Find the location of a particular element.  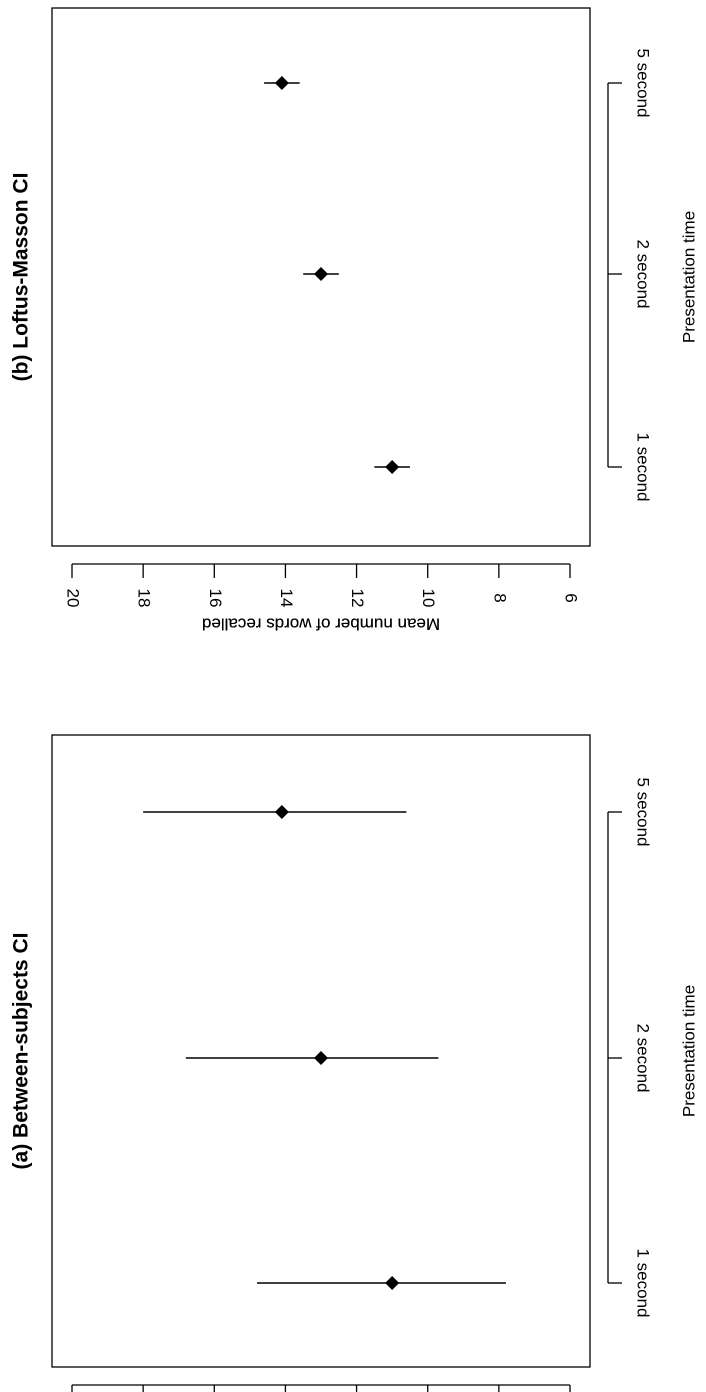

chart-title: (b) Loftus-Masson CI is located at coordinates (21, 277).